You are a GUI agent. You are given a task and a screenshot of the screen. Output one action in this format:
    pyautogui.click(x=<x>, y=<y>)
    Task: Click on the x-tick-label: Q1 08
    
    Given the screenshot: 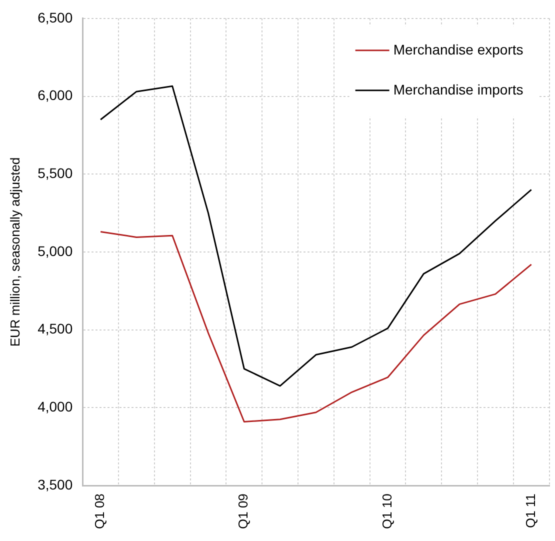 What is the action you would take?
    pyautogui.click(x=100, y=512)
    